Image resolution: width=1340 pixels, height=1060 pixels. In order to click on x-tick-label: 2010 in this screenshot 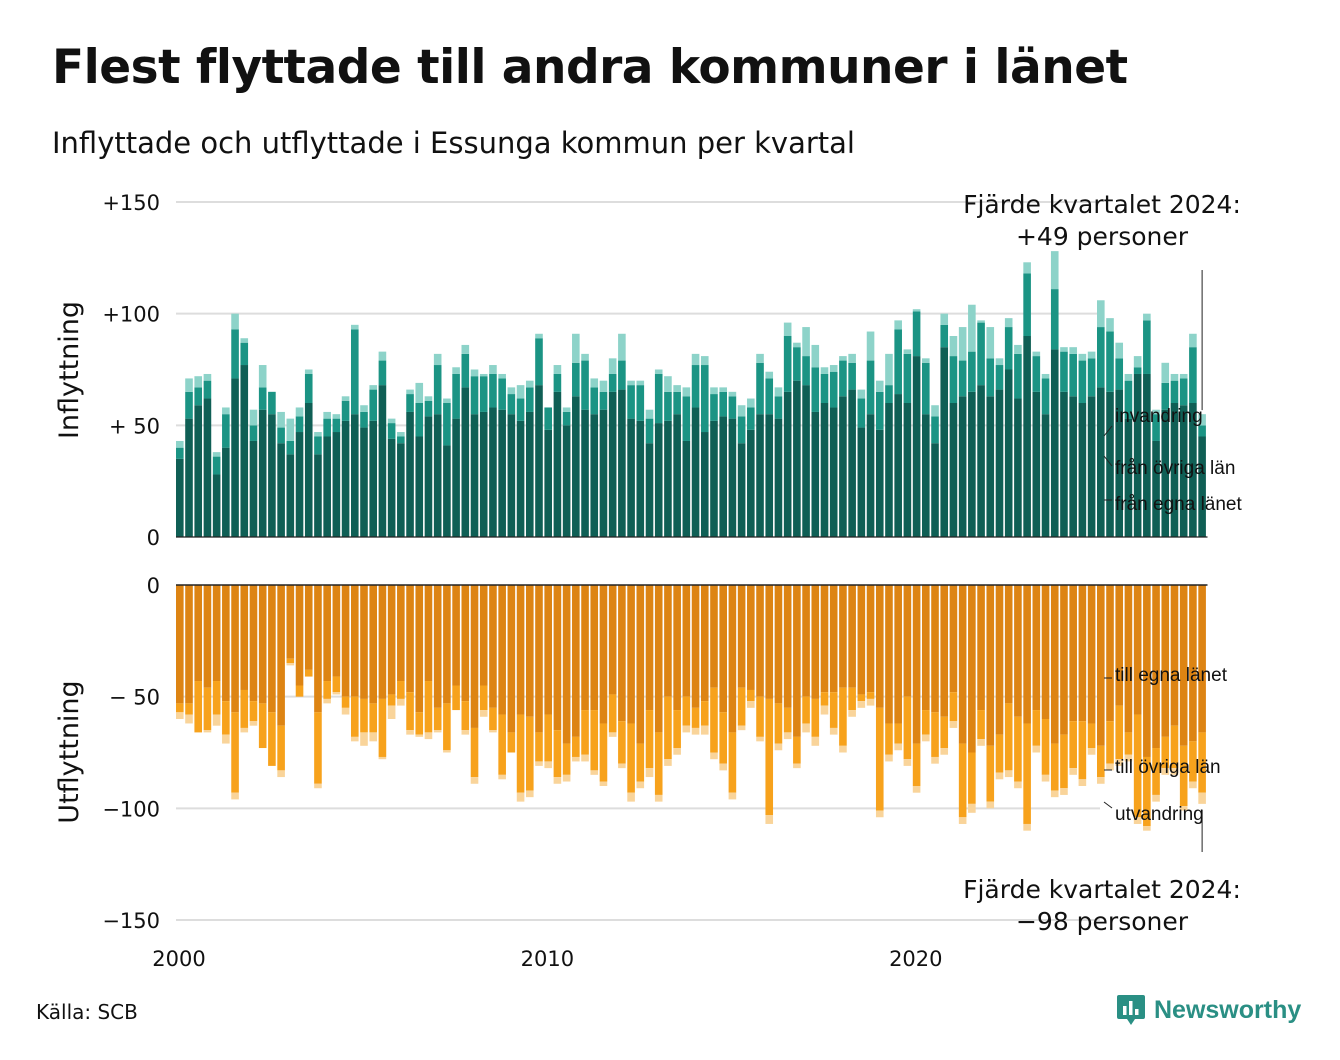, I will do `click(547, 959)`.